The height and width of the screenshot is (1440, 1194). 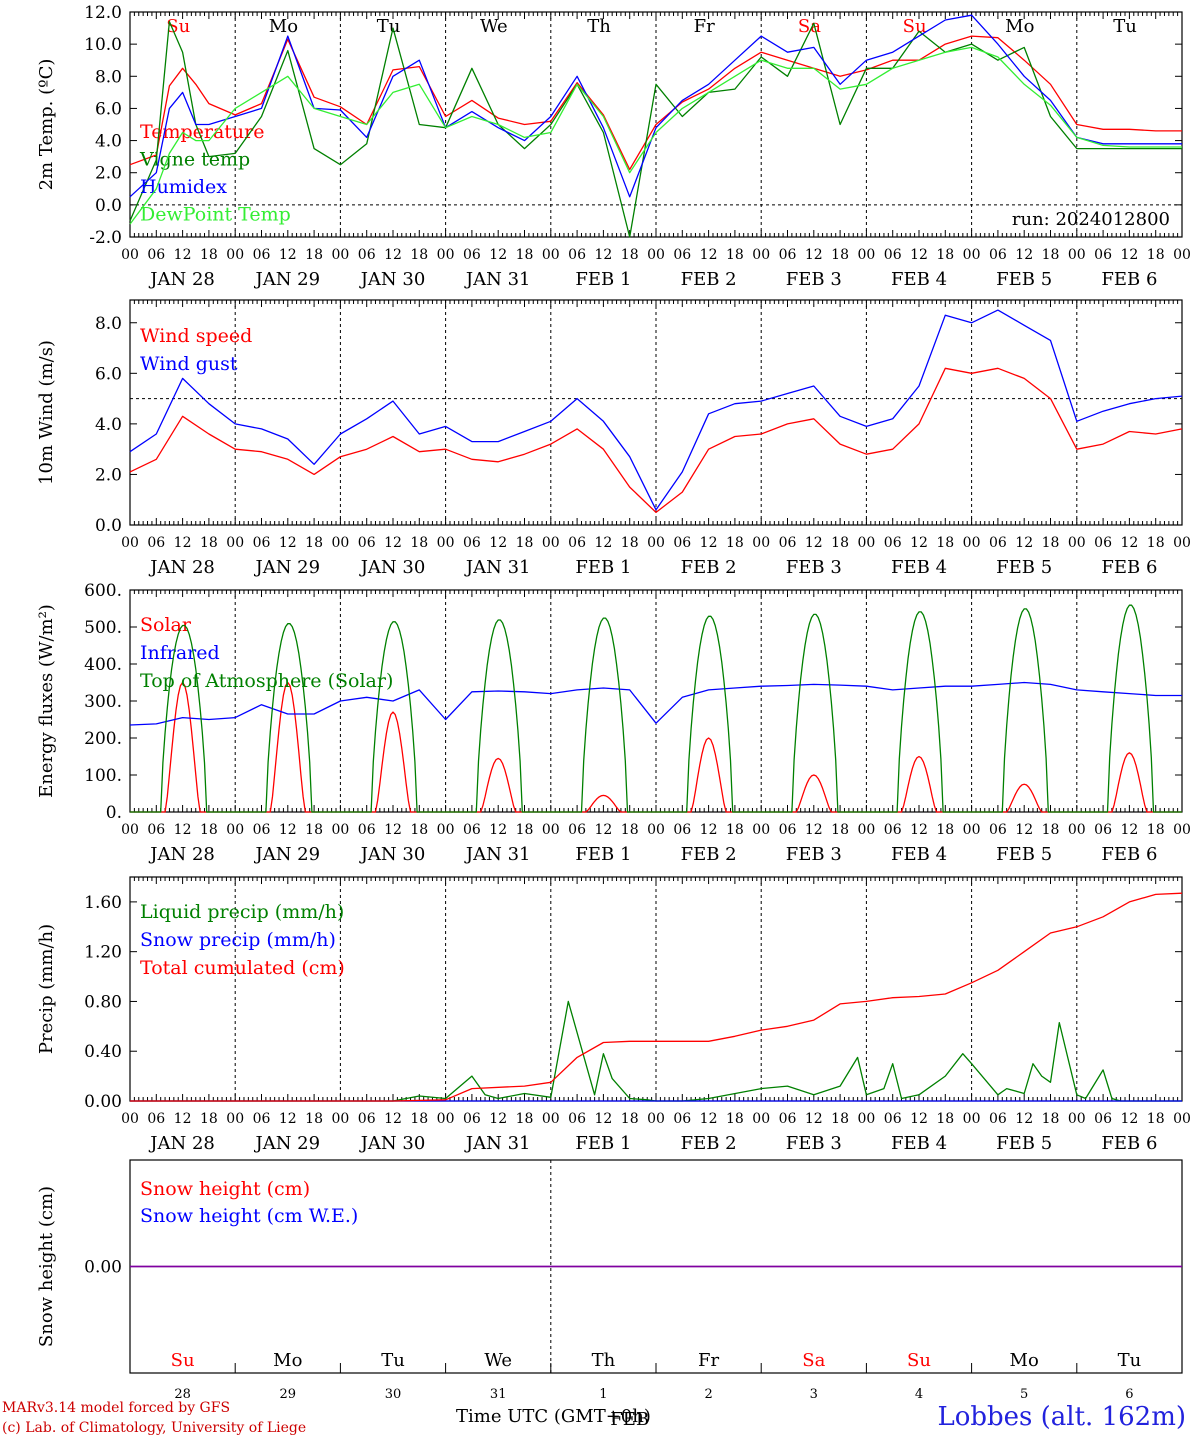 What do you see at coordinates (704, 26) in the screenshot?
I see `weekday-label: Fr` at bounding box center [704, 26].